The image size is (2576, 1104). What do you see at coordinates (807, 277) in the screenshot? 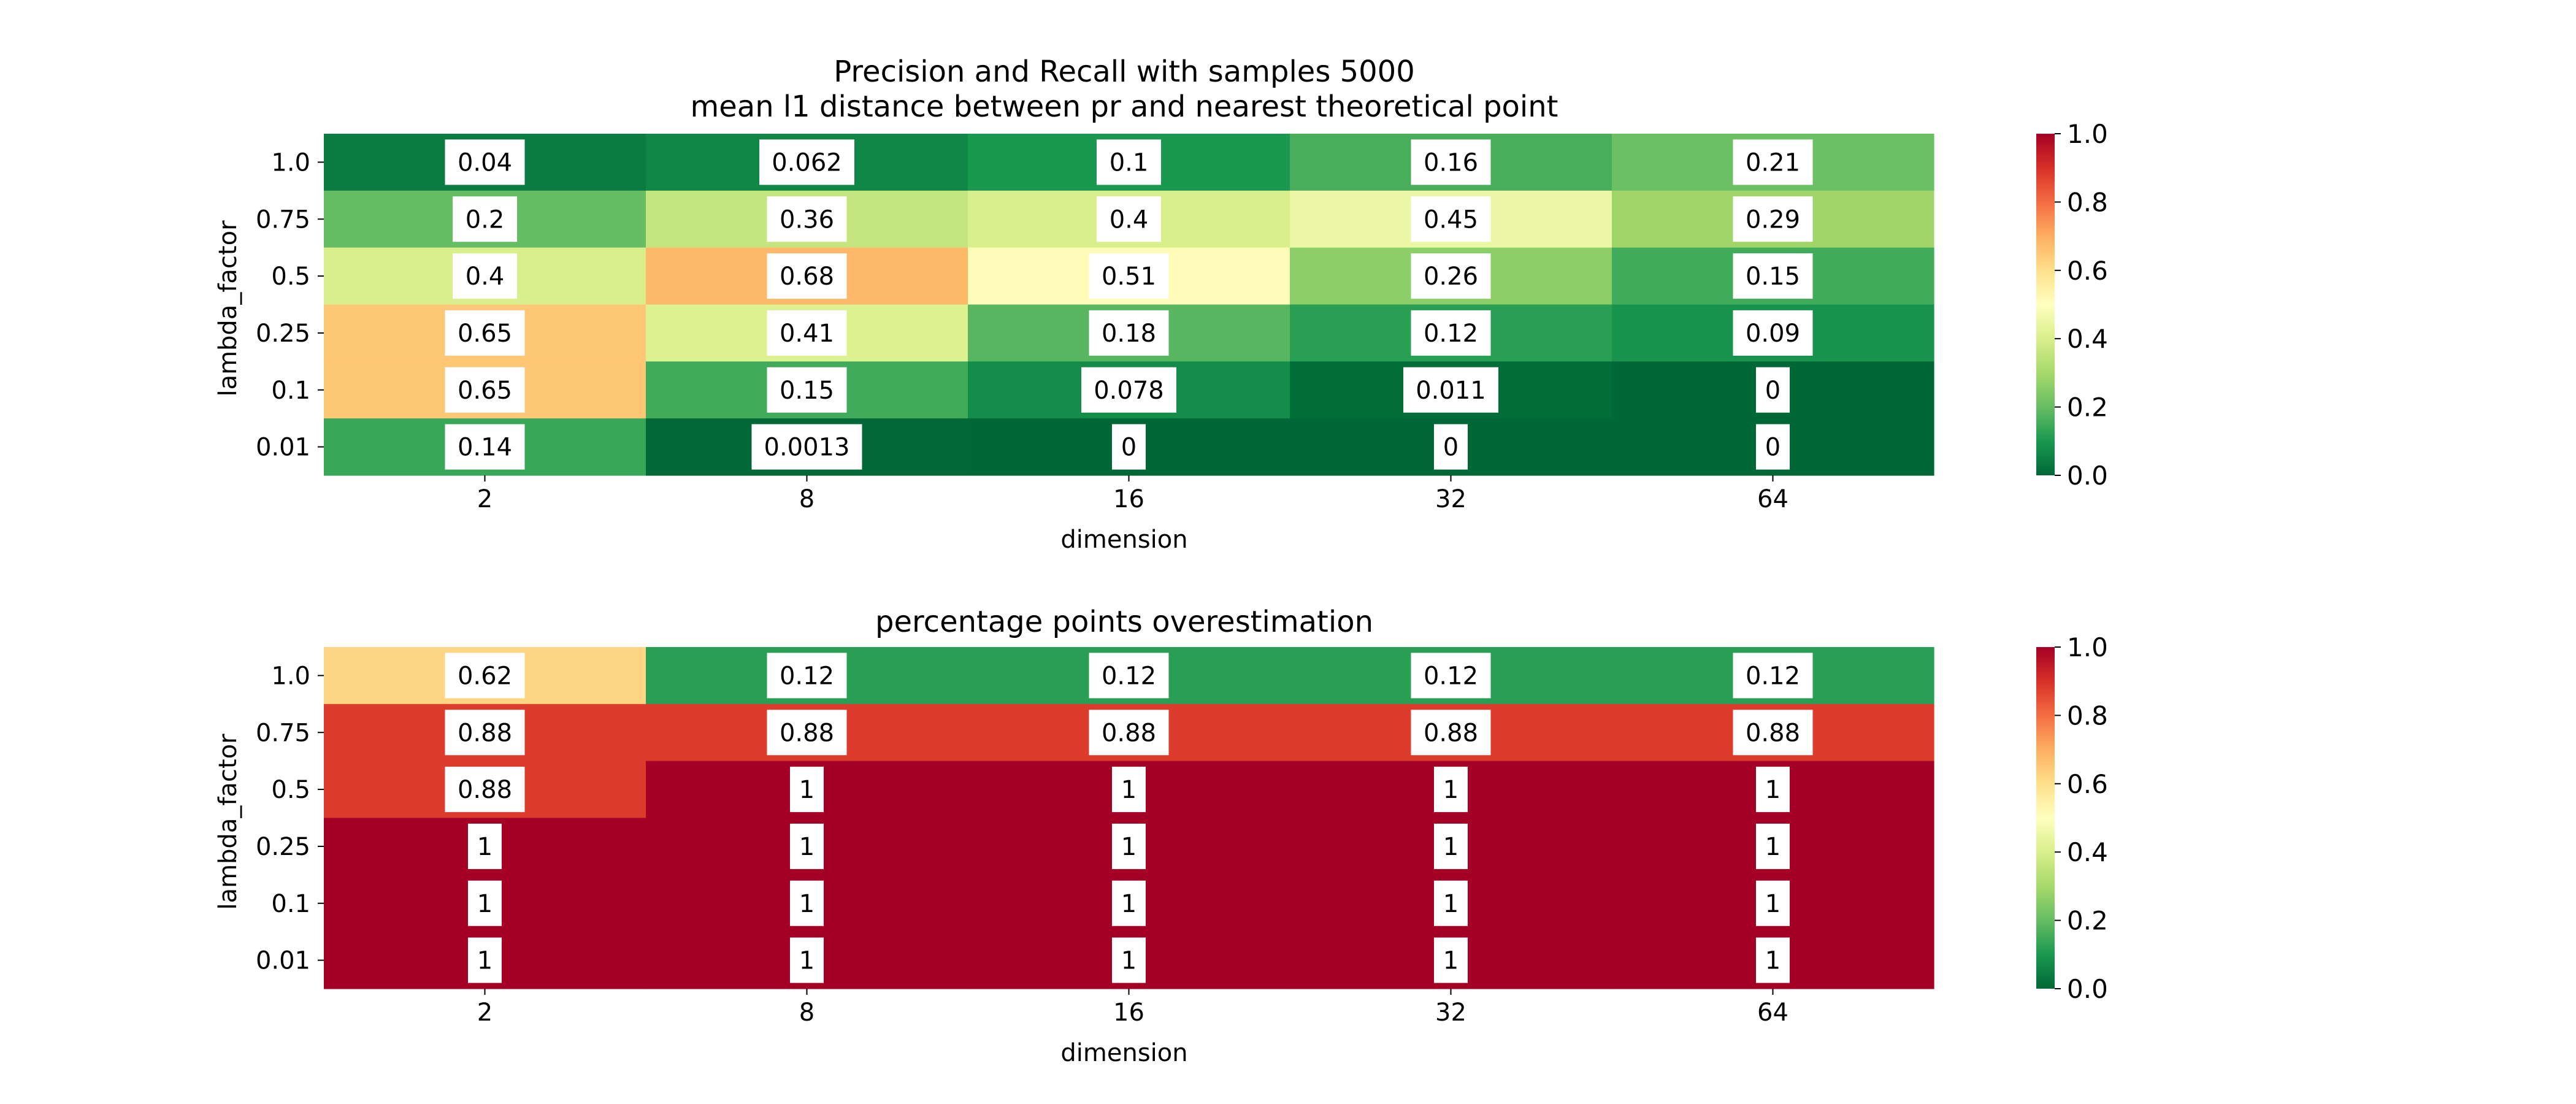
I see `cell-value-label: 0.68` at bounding box center [807, 277].